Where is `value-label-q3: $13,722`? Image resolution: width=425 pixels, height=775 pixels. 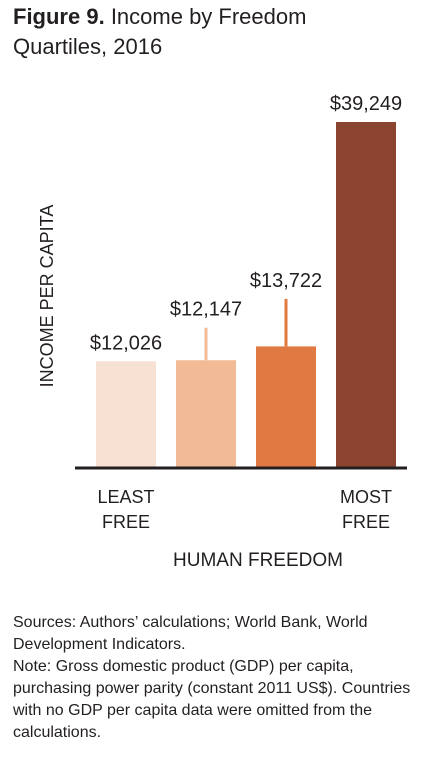
value-label-q3: $13,722 is located at coordinates (286, 281).